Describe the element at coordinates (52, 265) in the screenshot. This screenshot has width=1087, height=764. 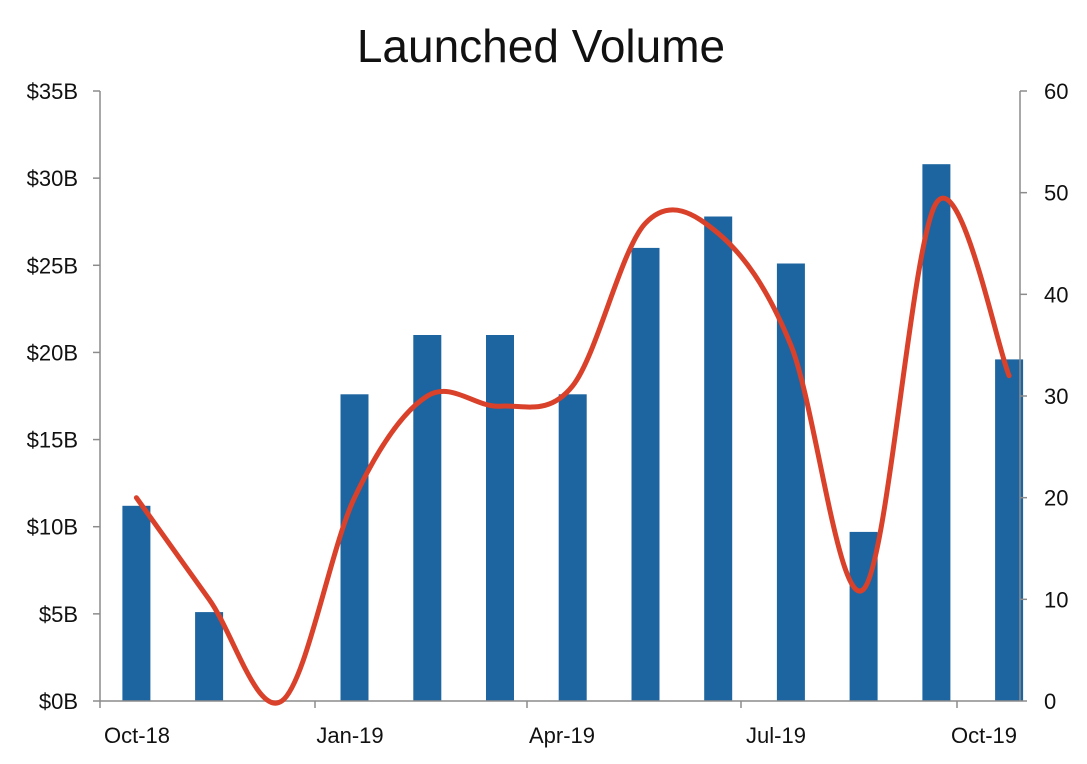
I see `left-tick-label: $25B` at that location.